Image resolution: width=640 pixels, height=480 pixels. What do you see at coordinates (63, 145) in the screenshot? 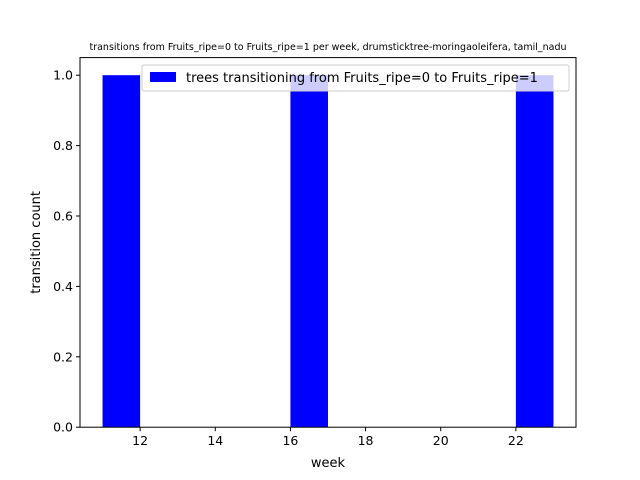
I see `y-tick-label: 0.8` at bounding box center [63, 145].